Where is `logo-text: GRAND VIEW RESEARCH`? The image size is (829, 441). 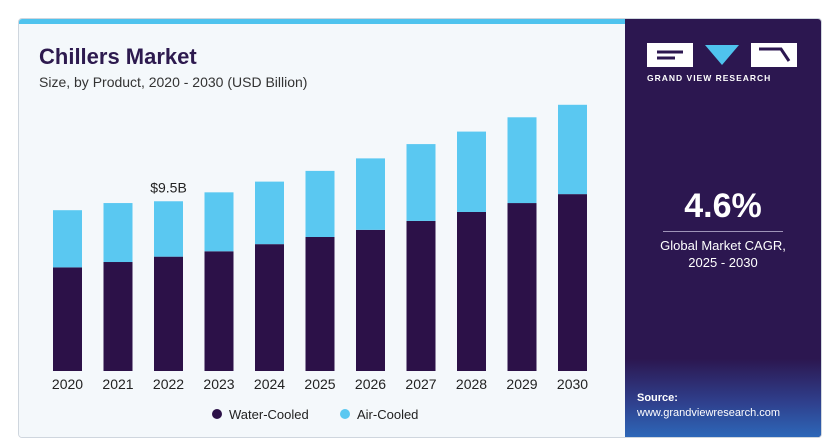 logo-text: GRAND VIEW RESEARCH is located at coordinates (709, 78).